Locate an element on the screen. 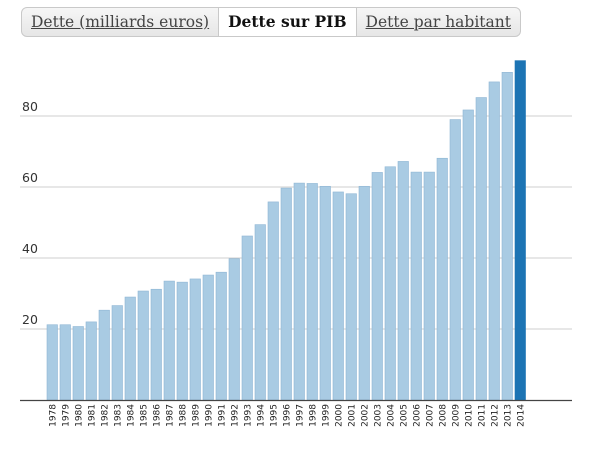 The height and width of the screenshot is (453, 595). x-tick-label: 1992 is located at coordinates (235, 415).